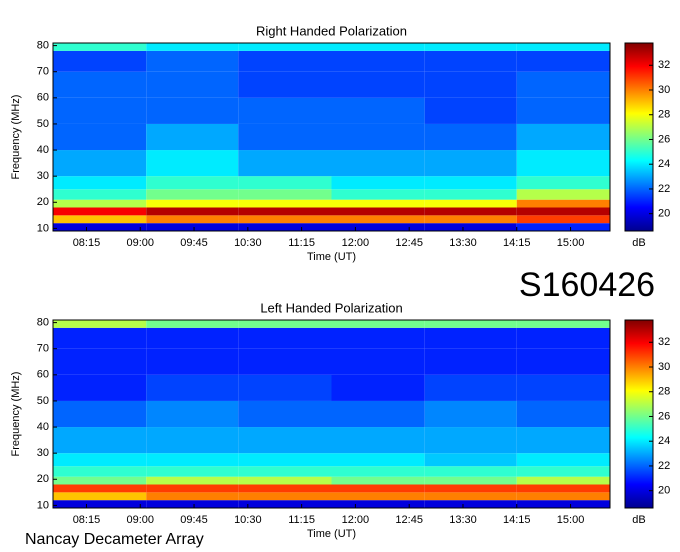  What do you see at coordinates (664, 164) in the screenshot?
I see `colorbar-tick-label: 24` at bounding box center [664, 164].